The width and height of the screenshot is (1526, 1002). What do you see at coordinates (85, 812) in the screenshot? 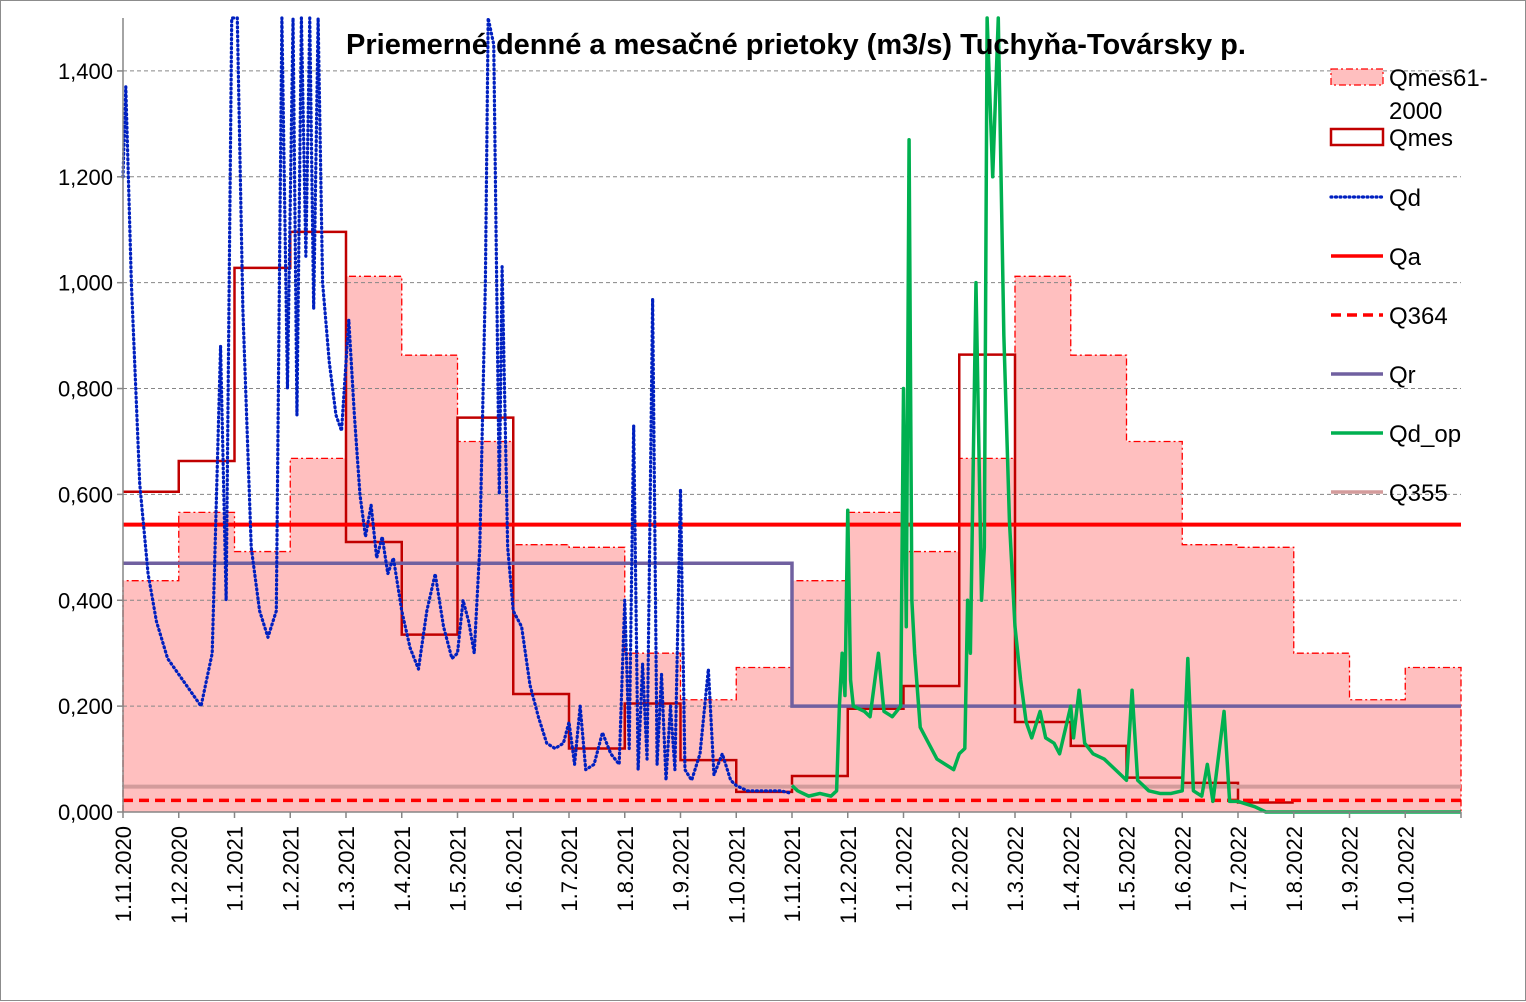
I see `y-tick-label: 0,000` at bounding box center [85, 812].